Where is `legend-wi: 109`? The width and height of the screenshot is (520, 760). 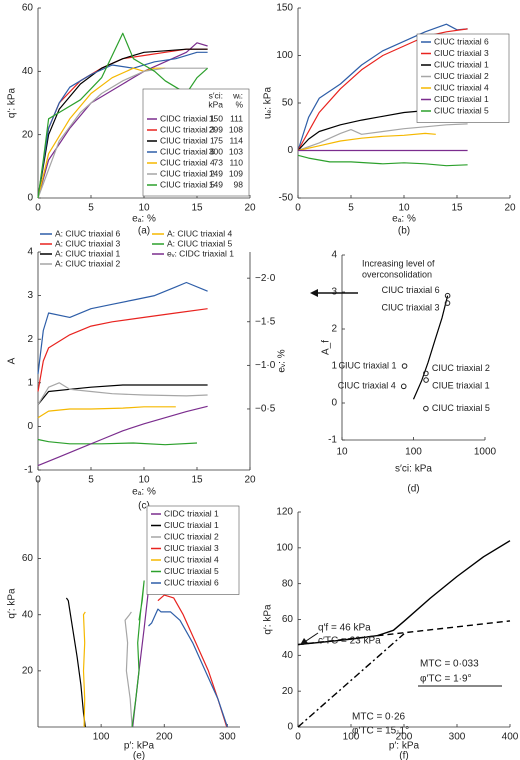 legend-wi: 109 is located at coordinates (236, 173).